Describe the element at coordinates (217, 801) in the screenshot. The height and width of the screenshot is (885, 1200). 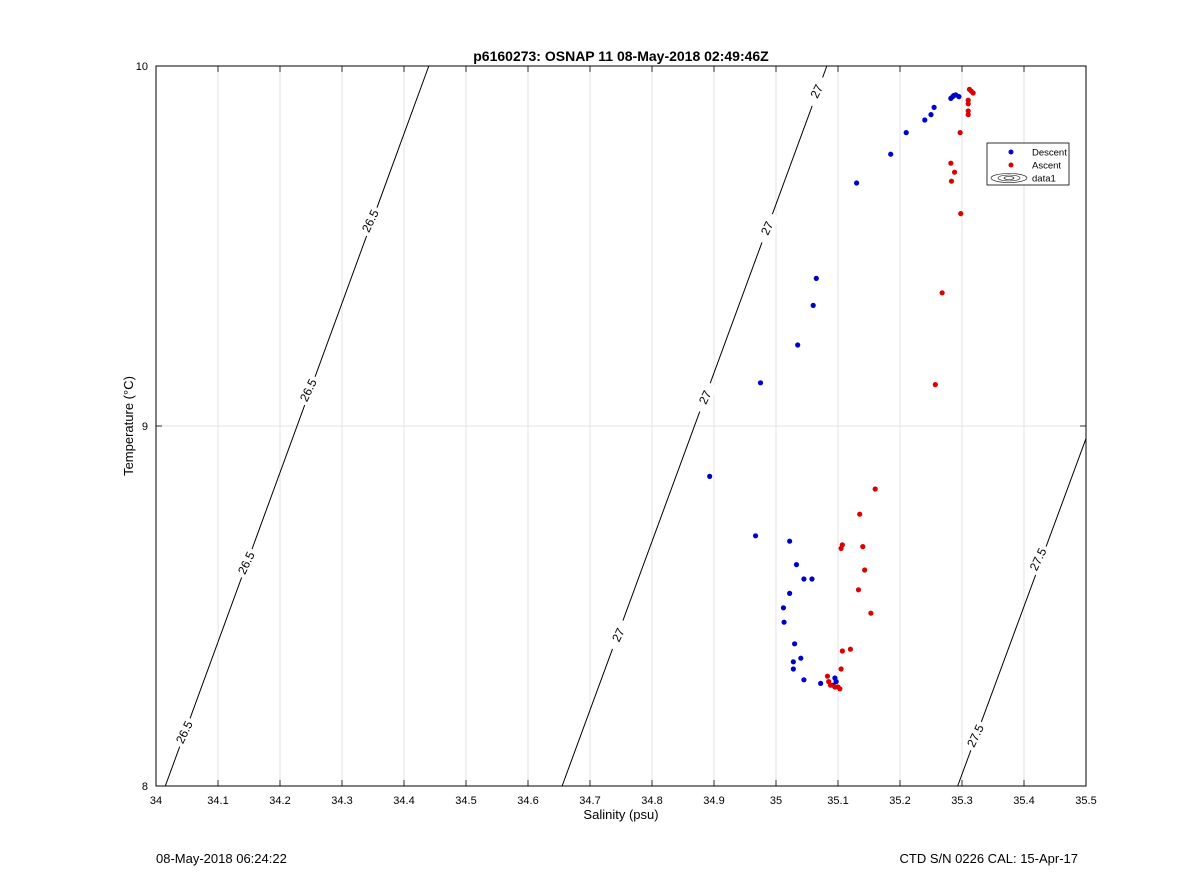
I see `x-tick-label: 34.1` at that location.